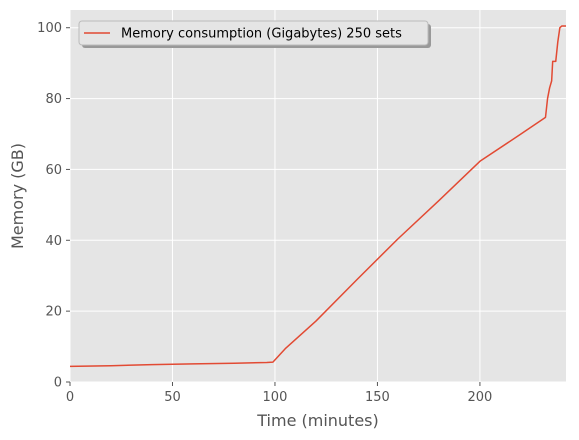 The width and height of the screenshot is (579, 440). What do you see at coordinates (317, 420) in the screenshot?
I see `x-axis-label: Time (minutes)` at bounding box center [317, 420].